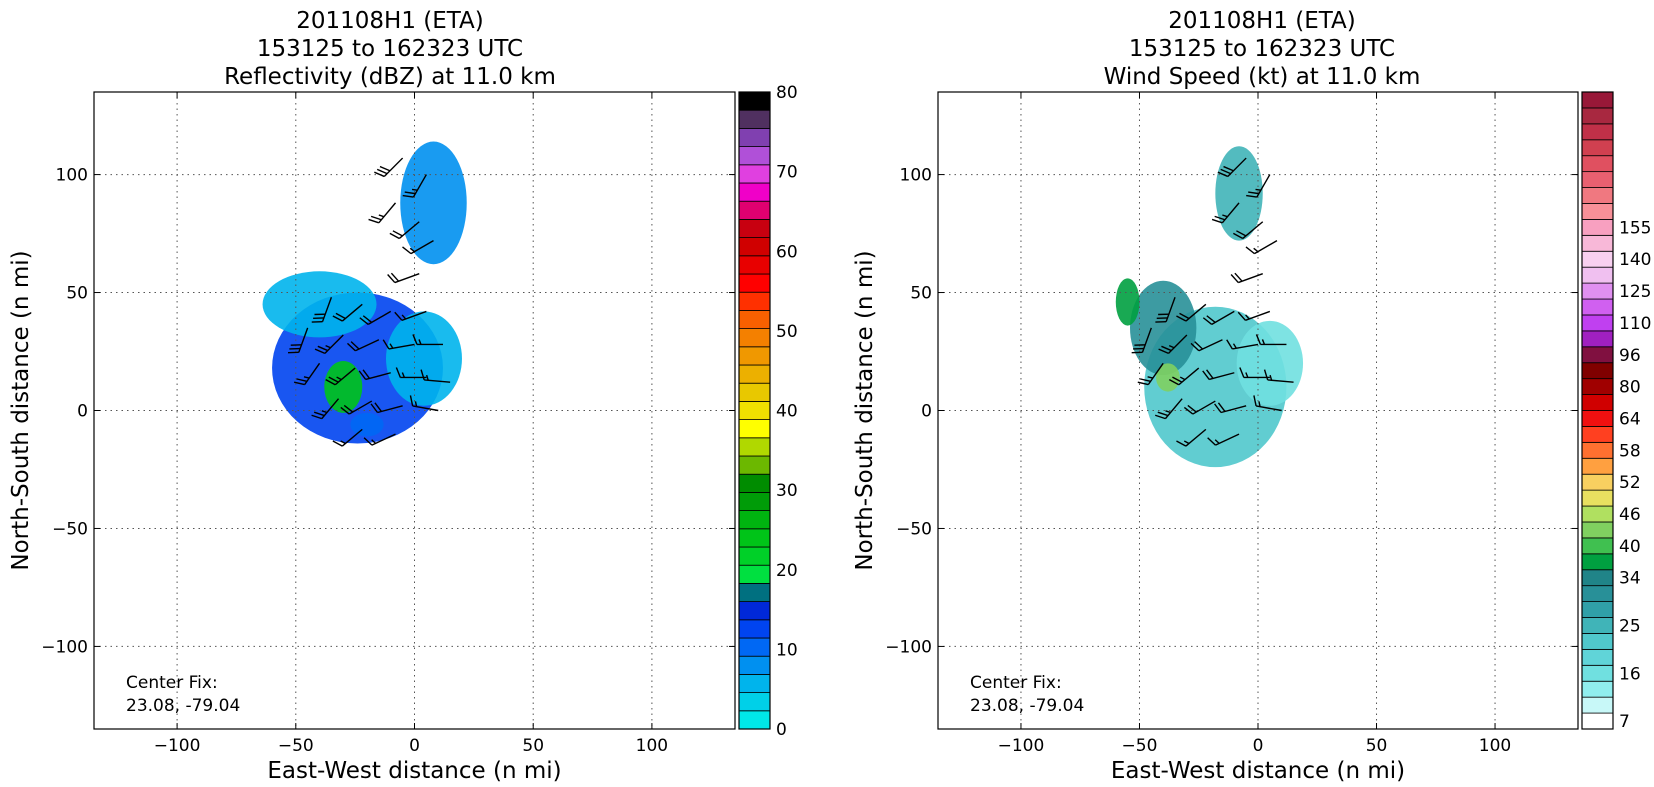  I want to click on wind-barbs, so click(369, 302).